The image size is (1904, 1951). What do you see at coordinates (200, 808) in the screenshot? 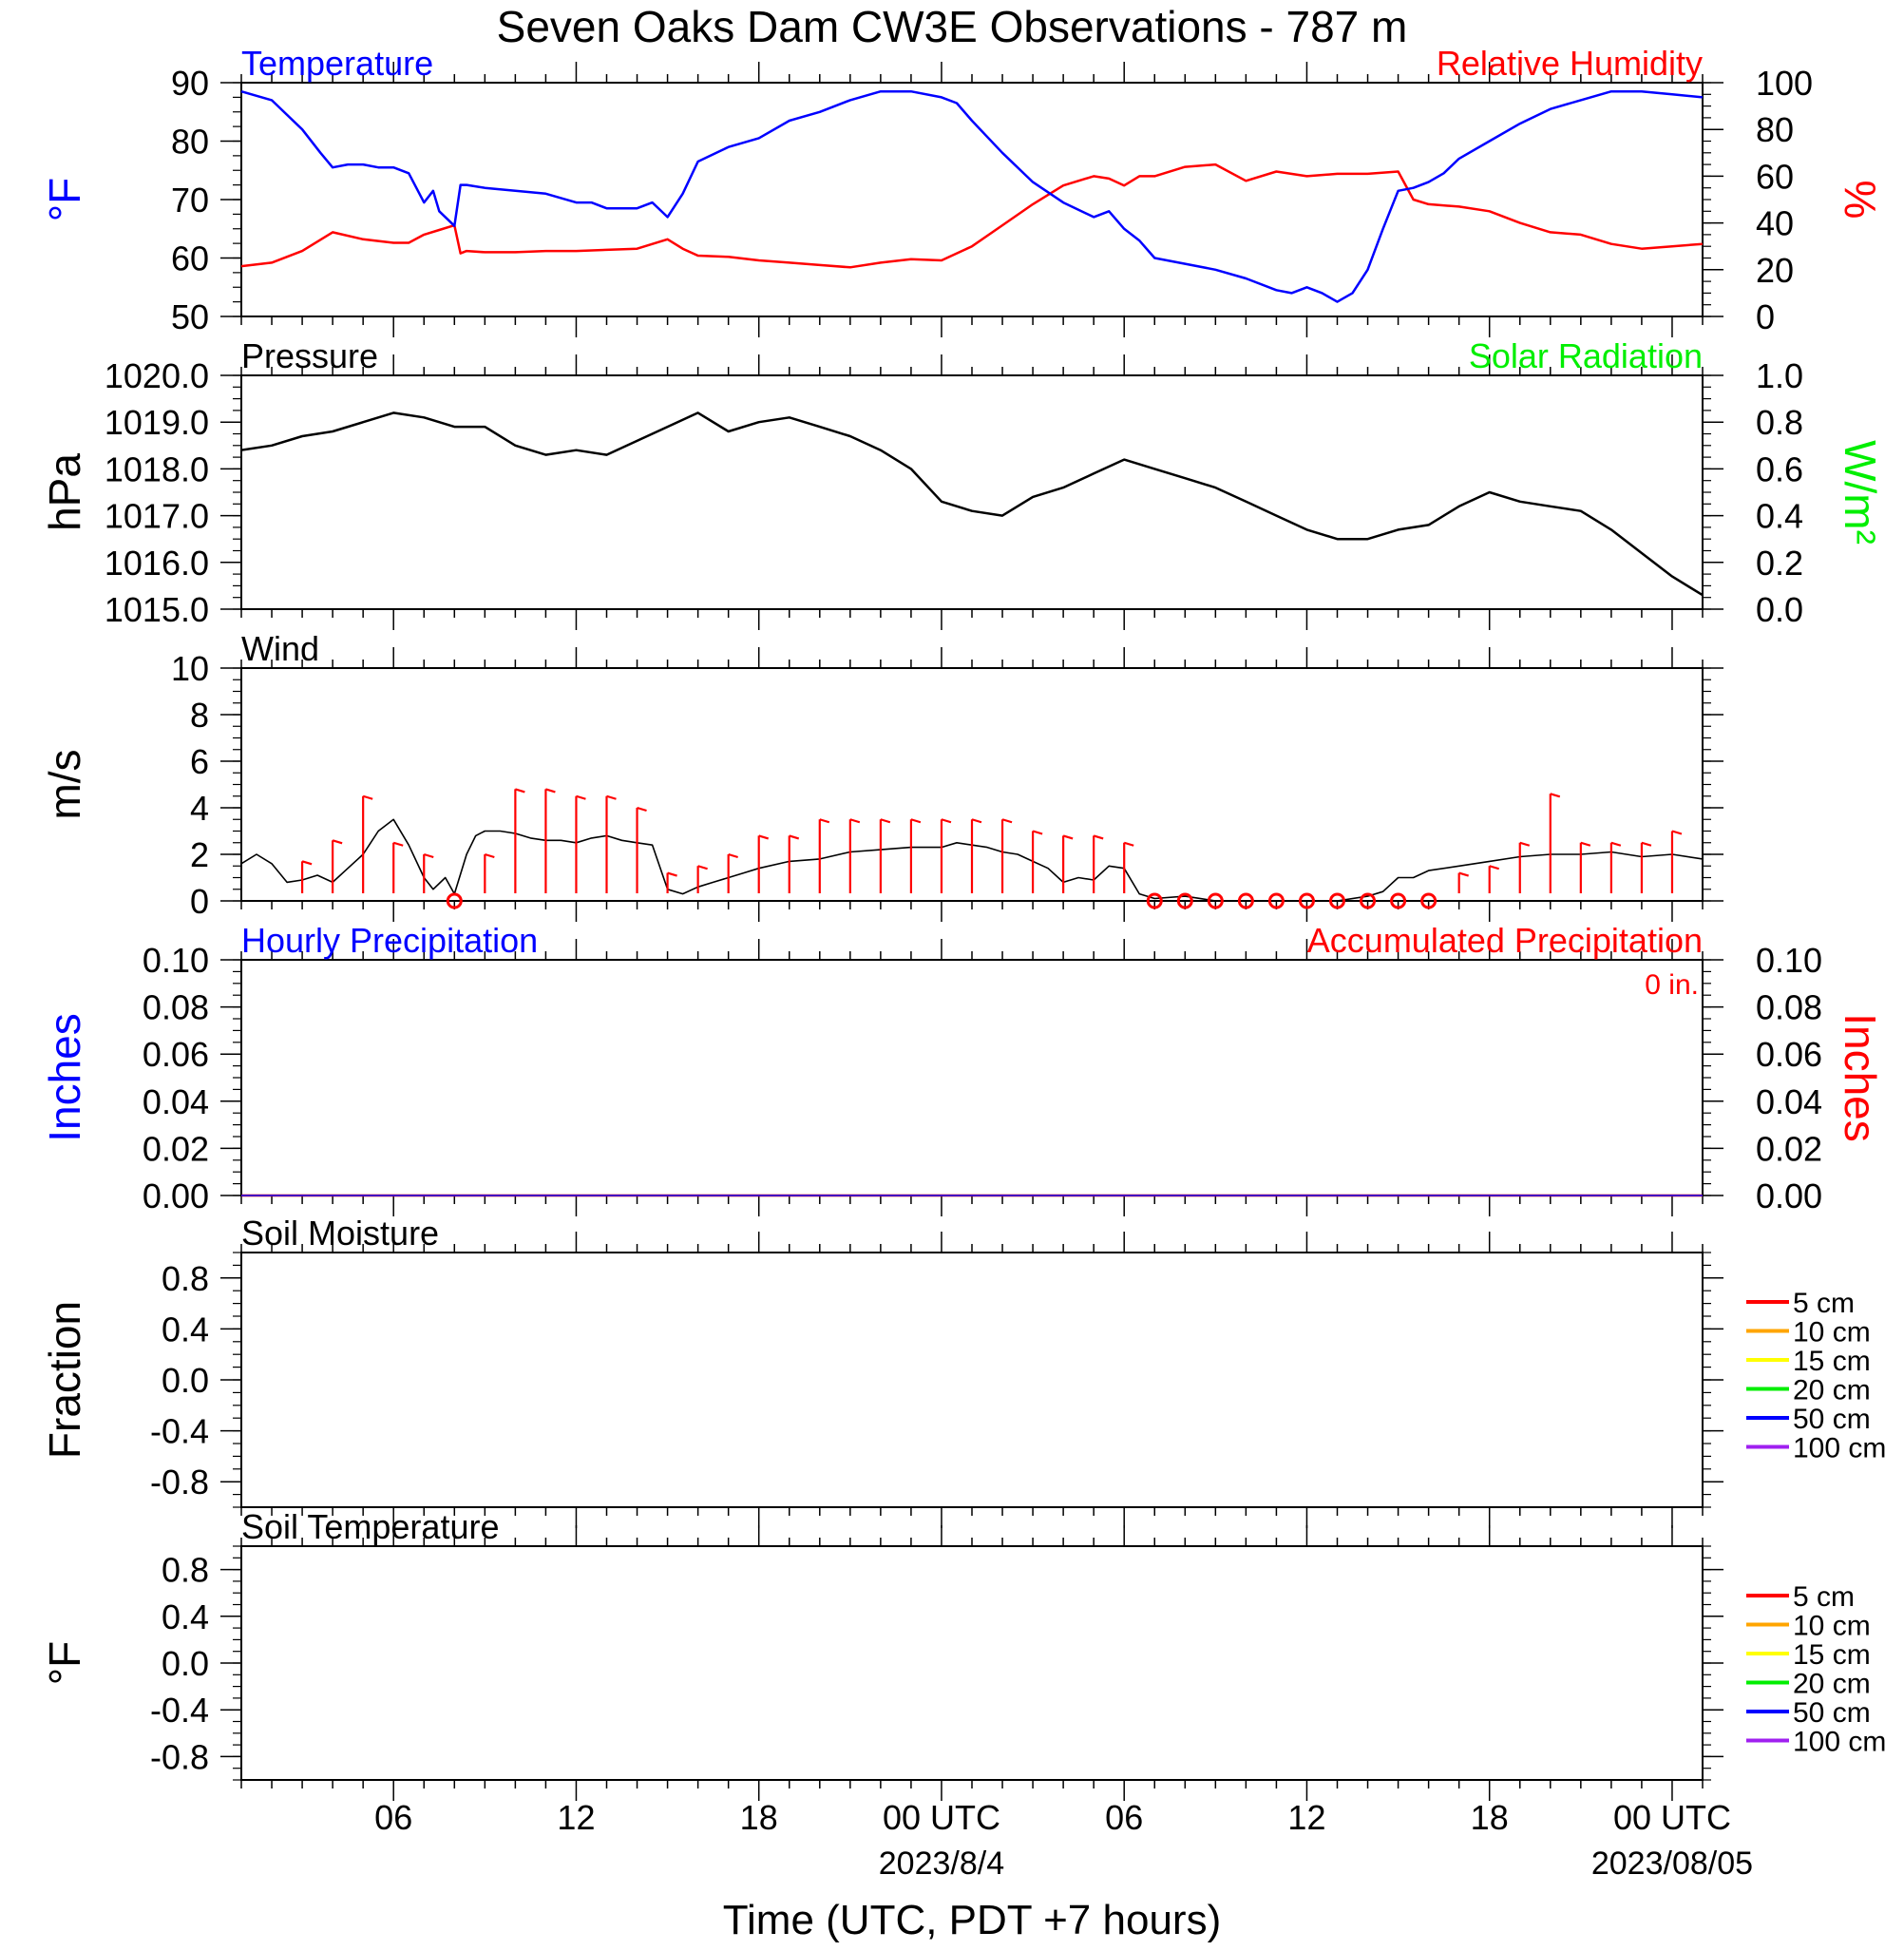
I see `wind-ytick-label: 4` at bounding box center [200, 808].